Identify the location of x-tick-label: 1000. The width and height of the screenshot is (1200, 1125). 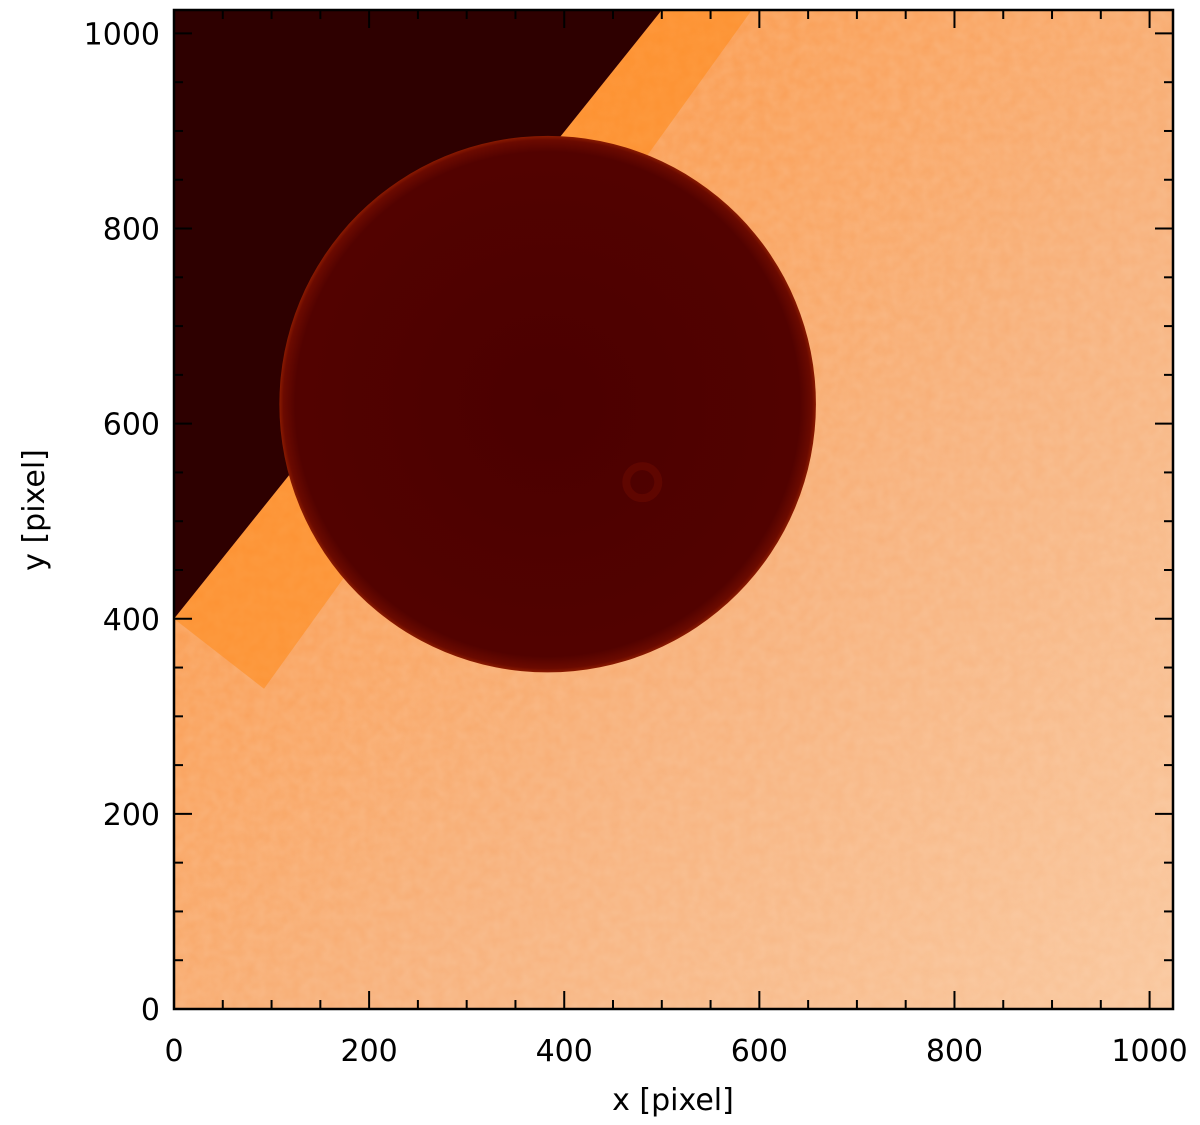
(1149, 1051).